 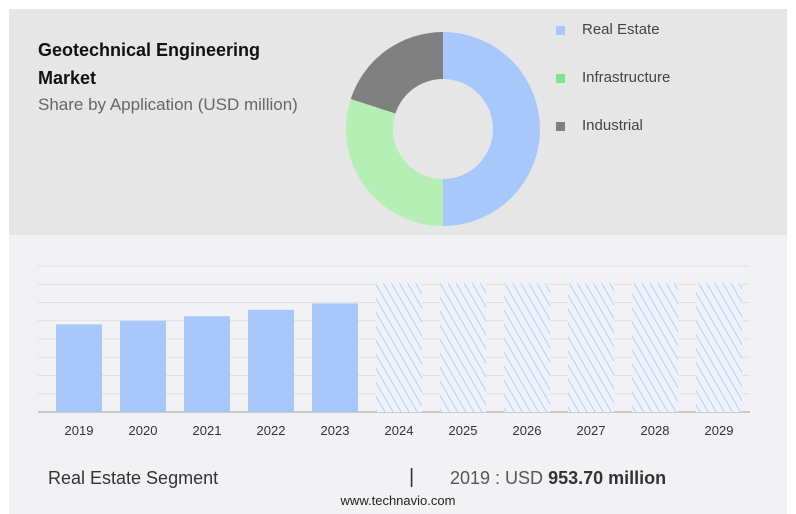 What do you see at coordinates (207, 364) in the screenshot?
I see `bar-2021` at bounding box center [207, 364].